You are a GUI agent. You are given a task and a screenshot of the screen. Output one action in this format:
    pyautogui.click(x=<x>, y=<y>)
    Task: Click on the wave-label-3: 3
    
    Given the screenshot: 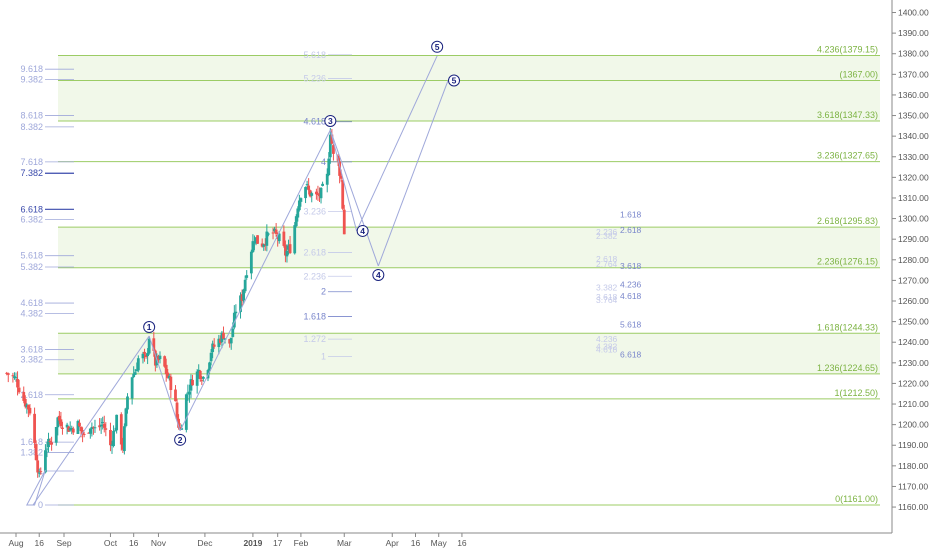 What is the action you would take?
    pyautogui.click(x=330, y=121)
    